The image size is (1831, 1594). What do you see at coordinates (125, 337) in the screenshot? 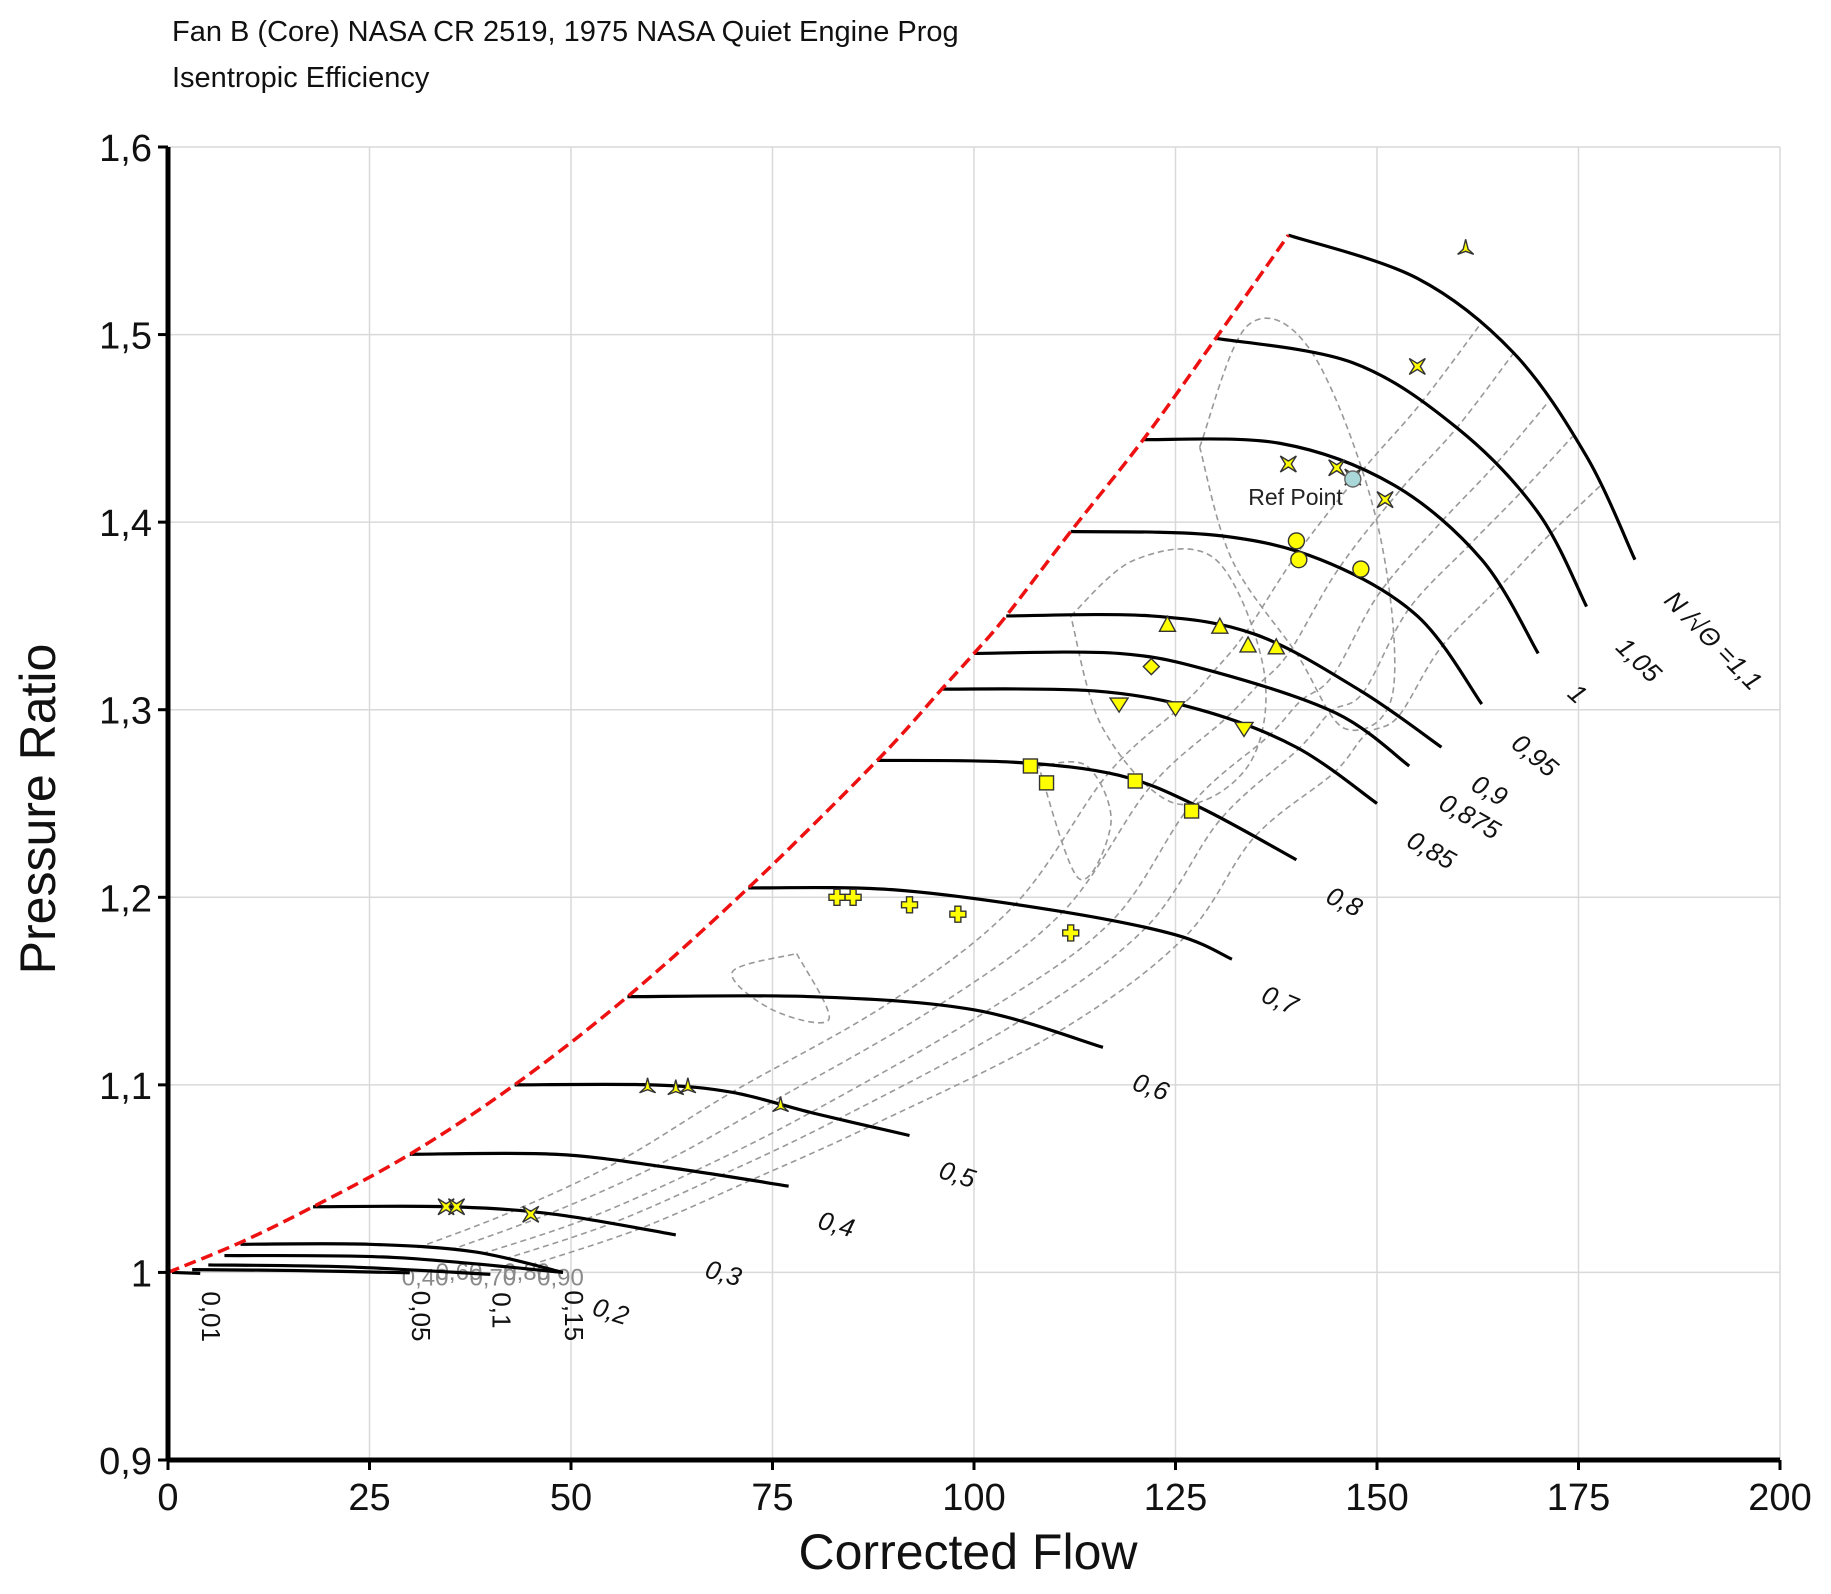
I see `y-tick-label: 1,5` at bounding box center [125, 337].